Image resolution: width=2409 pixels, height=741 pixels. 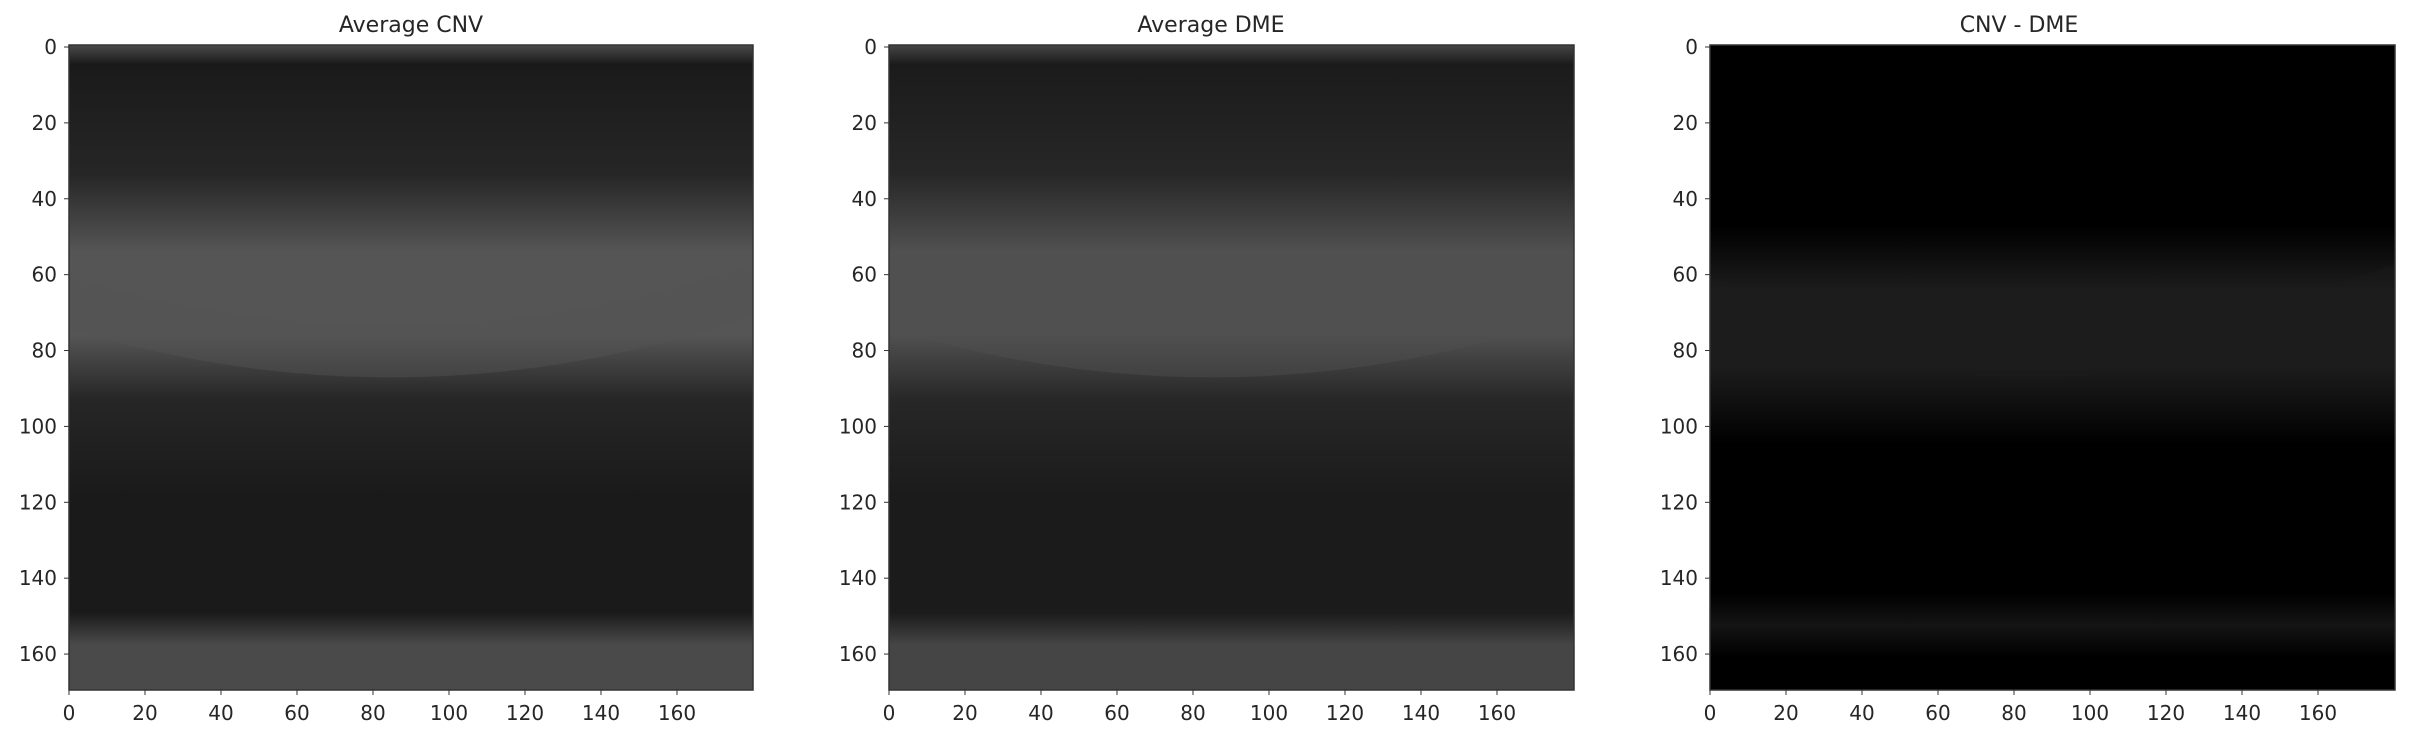 What do you see at coordinates (411, 25) in the screenshot?
I see `panel-title: Average CNV` at bounding box center [411, 25].